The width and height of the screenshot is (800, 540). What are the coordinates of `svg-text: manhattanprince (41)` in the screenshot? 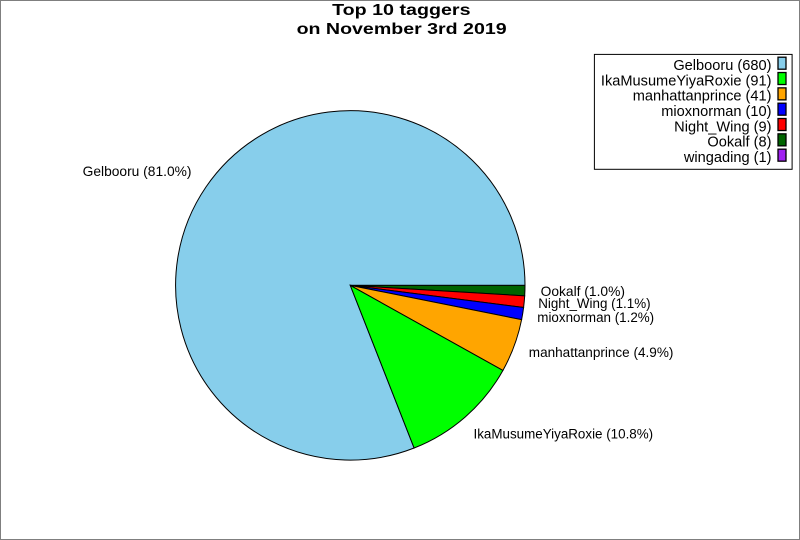 It's located at (702, 97).